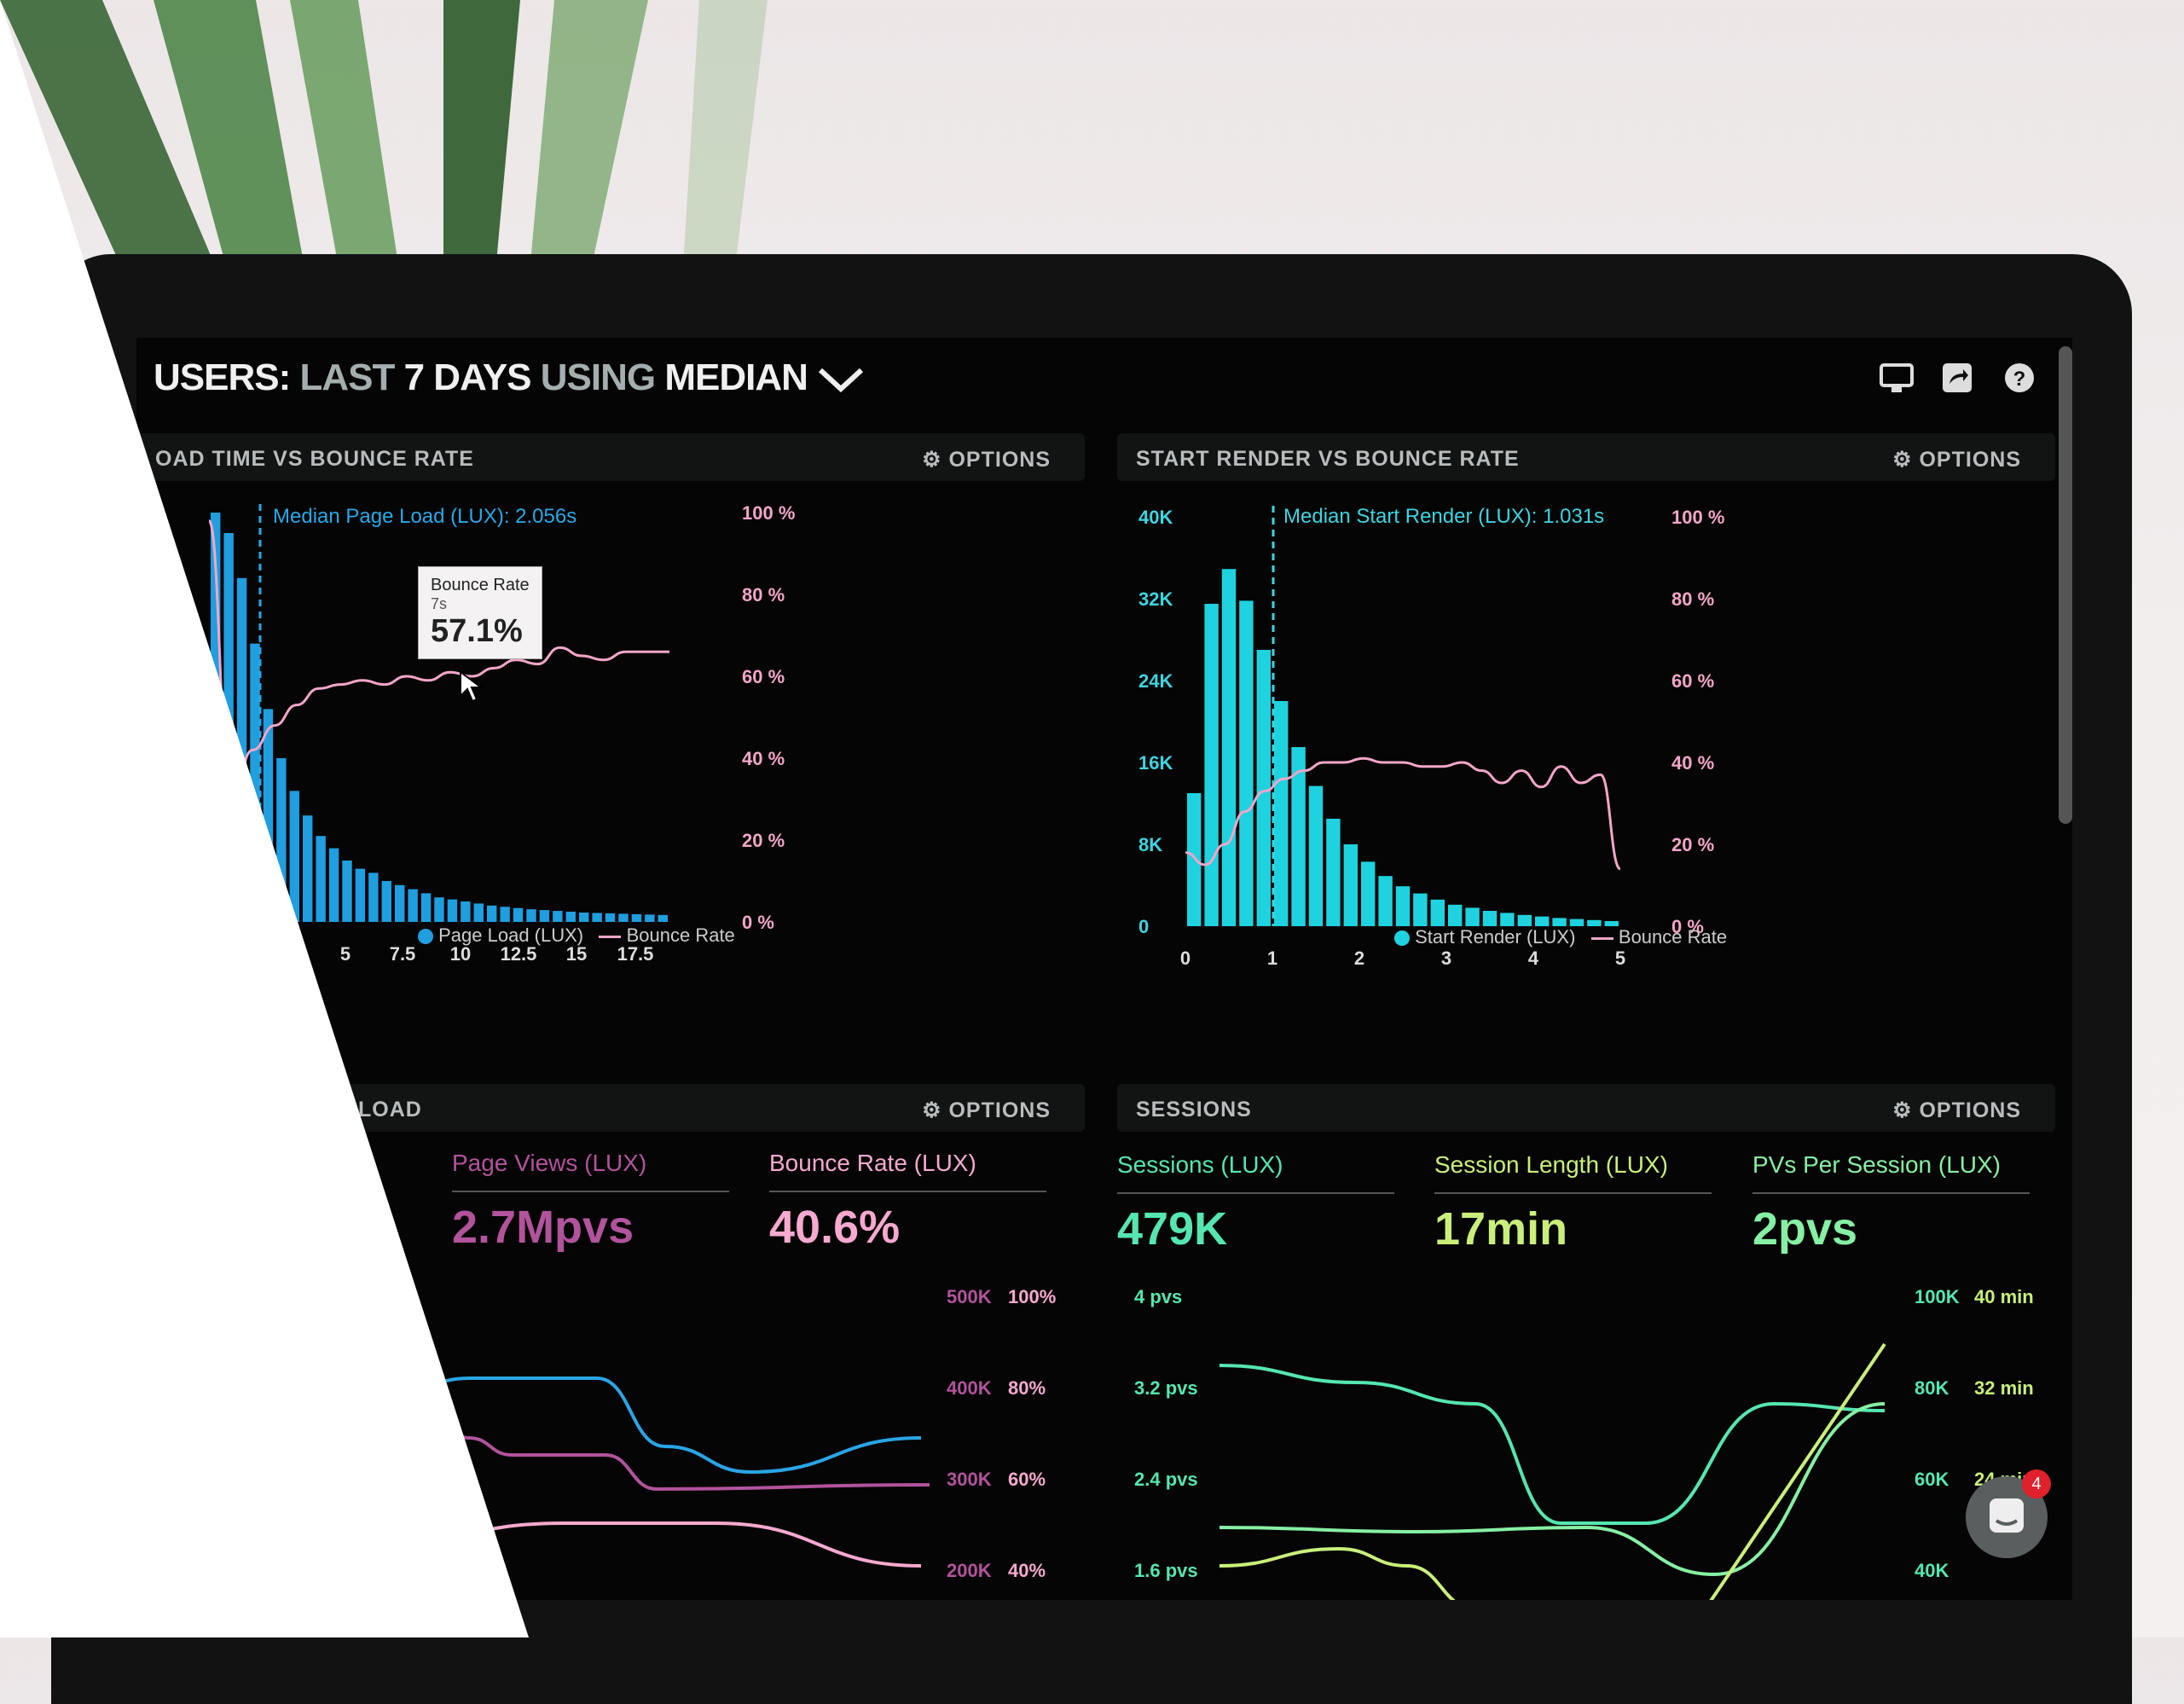 This screenshot has width=2184, height=1704. Describe the element at coordinates (1797, 1471) in the screenshot. I see `session-length-rise-line` at that location.